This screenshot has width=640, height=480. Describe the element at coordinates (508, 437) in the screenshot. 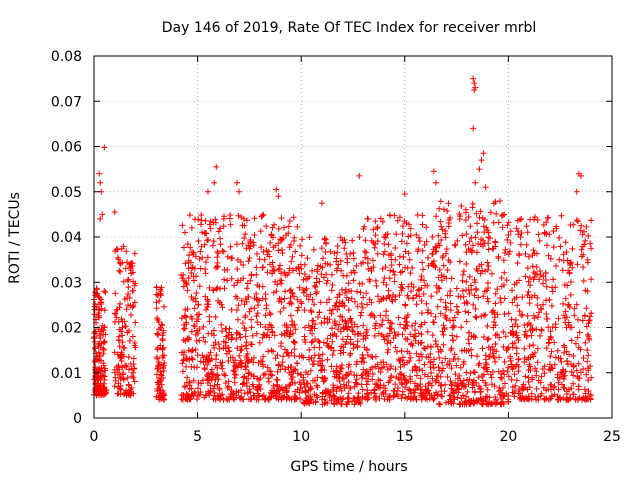

I see `x-tick-label: 20` at that location.